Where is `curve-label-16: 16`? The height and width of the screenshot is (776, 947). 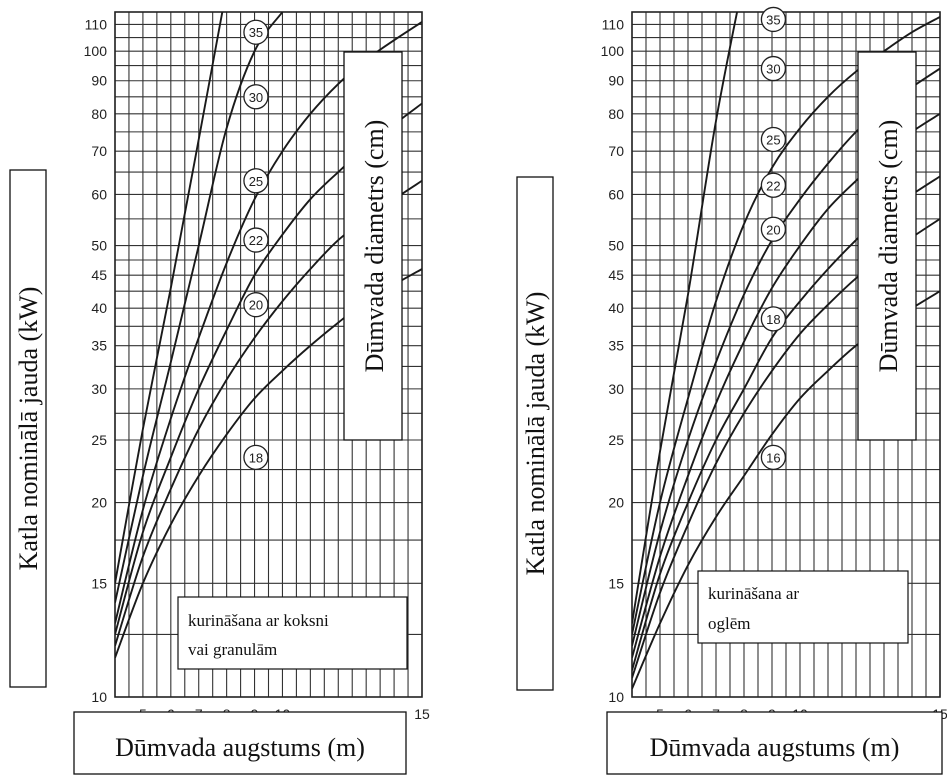 curve-label-16: 16 is located at coordinates (773, 457).